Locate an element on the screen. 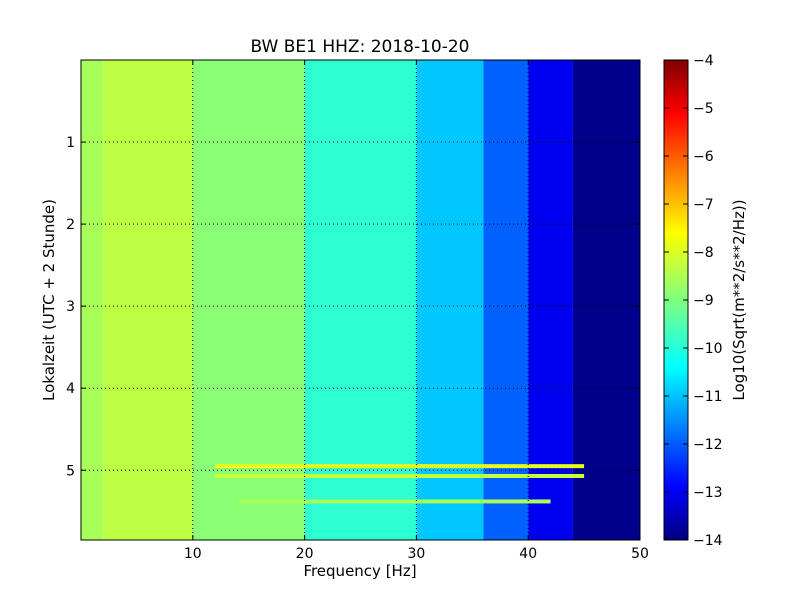  chart-title: BW BE1 HHZ: 2018-10-20 is located at coordinates (359, 47).